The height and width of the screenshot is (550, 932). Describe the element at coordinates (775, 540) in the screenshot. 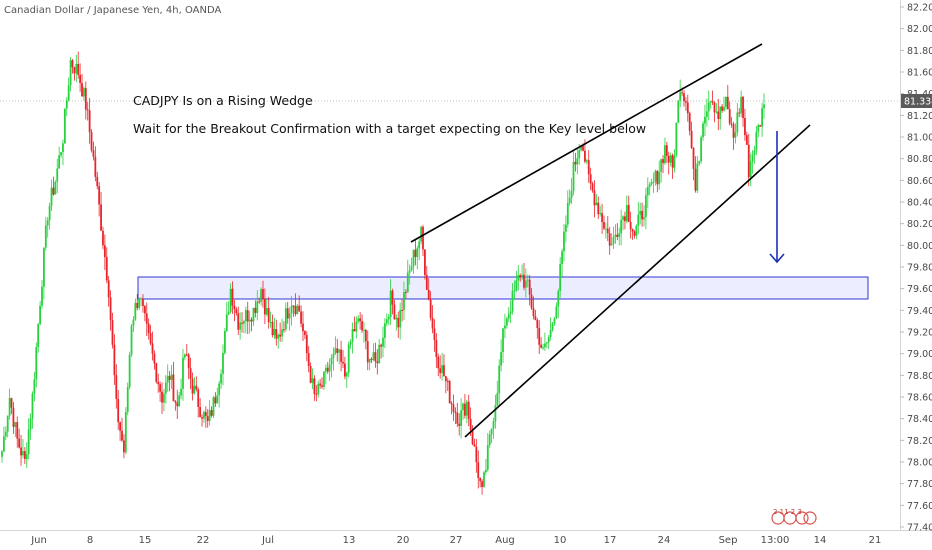

I see `x-tick-label: 13:00` at that location.